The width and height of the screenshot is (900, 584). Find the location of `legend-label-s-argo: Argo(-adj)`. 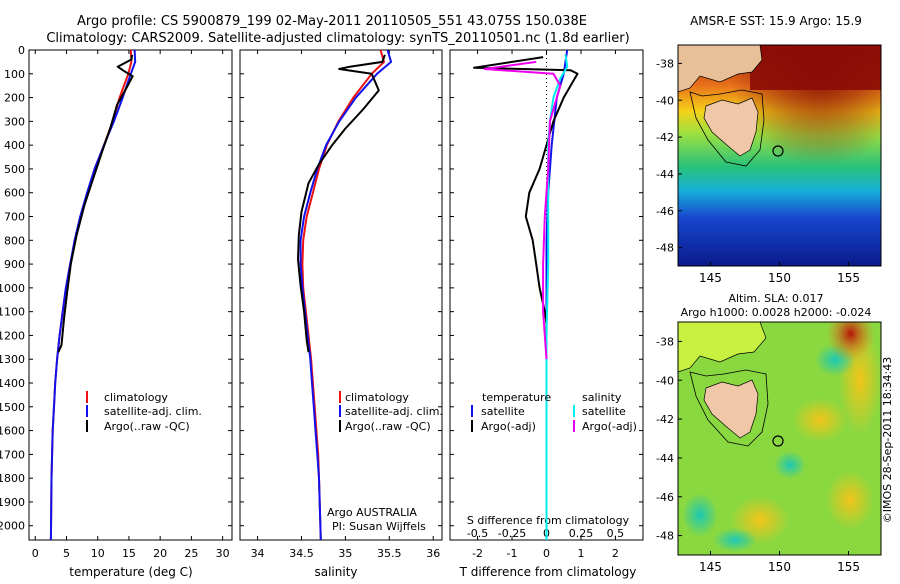

legend-label-s-argo: Argo(-adj) is located at coordinates (609, 426).